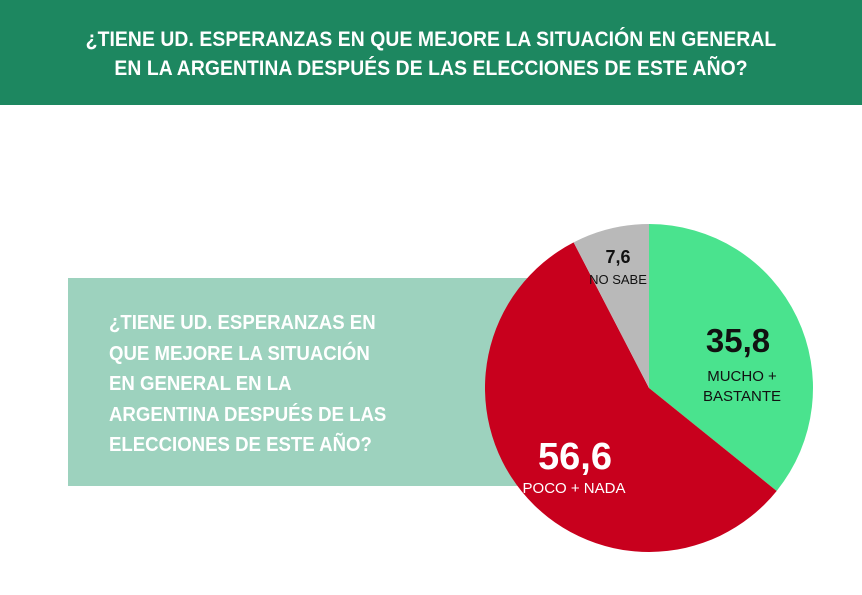  What do you see at coordinates (617, 257) in the screenshot?
I see `slice-value-no-sabe: 7,6` at bounding box center [617, 257].